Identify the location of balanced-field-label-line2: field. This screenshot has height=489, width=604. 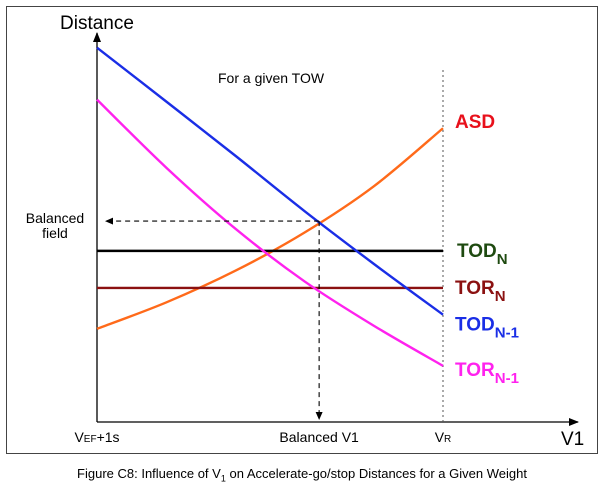
(55, 233).